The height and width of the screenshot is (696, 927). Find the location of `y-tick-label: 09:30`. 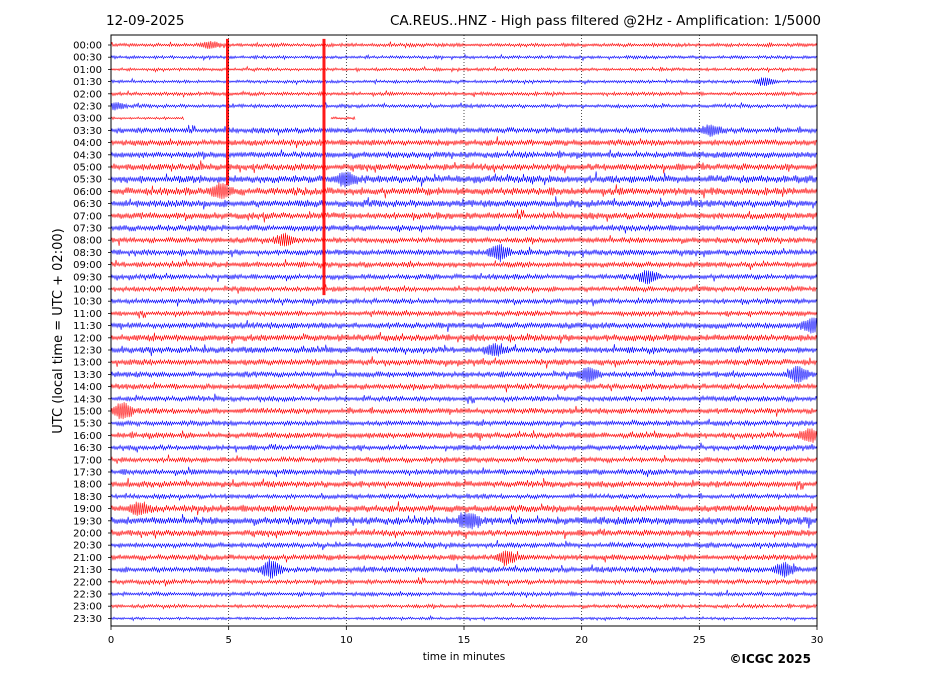

y-tick-label: 09:30 is located at coordinates (87, 277).